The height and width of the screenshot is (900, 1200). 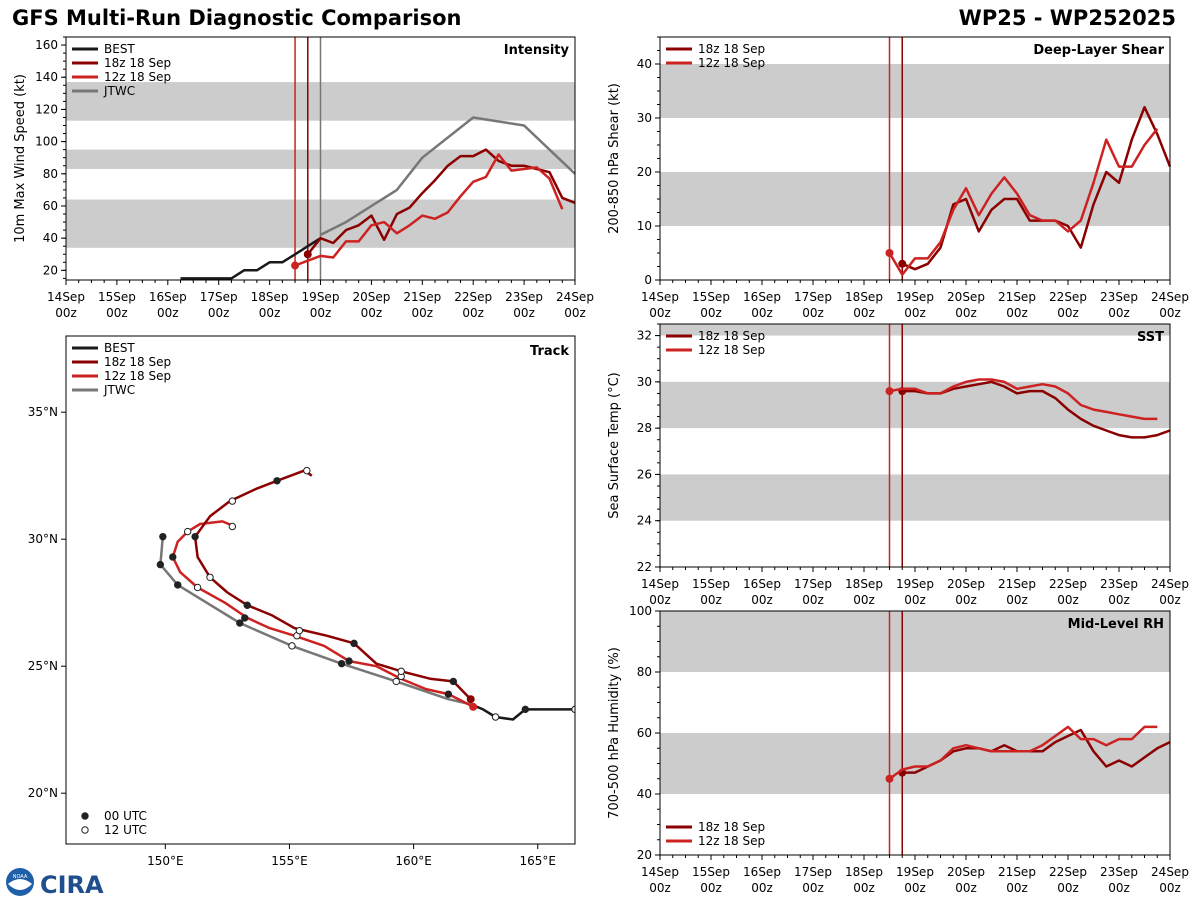 What do you see at coordinates (125, 816) in the screenshot?
I see `track-marker-legend-label: 00 UTC` at bounding box center [125, 816].